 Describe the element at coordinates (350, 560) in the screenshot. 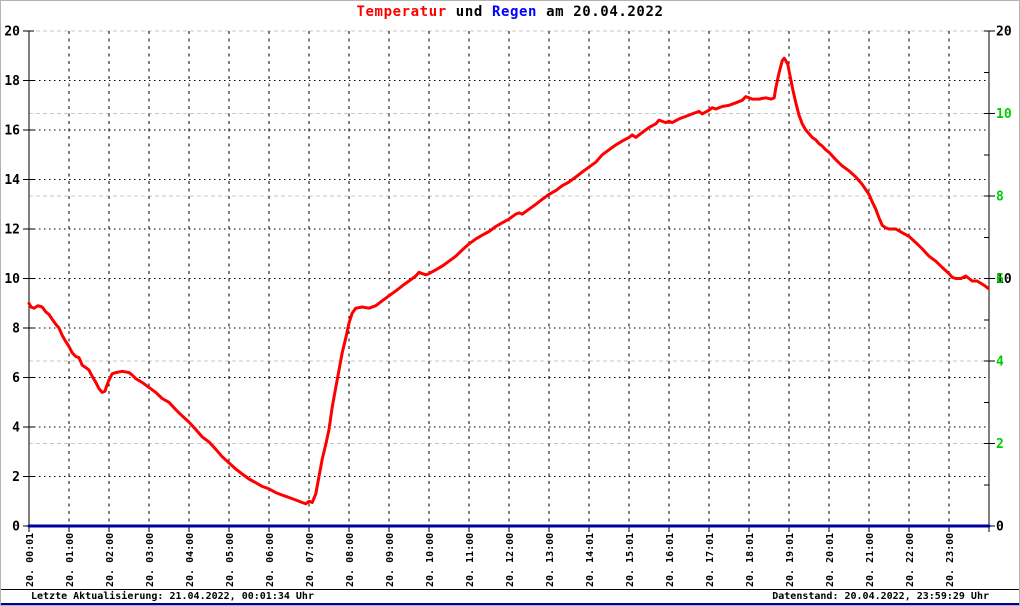

I see `x-axis-label: 20. 08:00` at that location.